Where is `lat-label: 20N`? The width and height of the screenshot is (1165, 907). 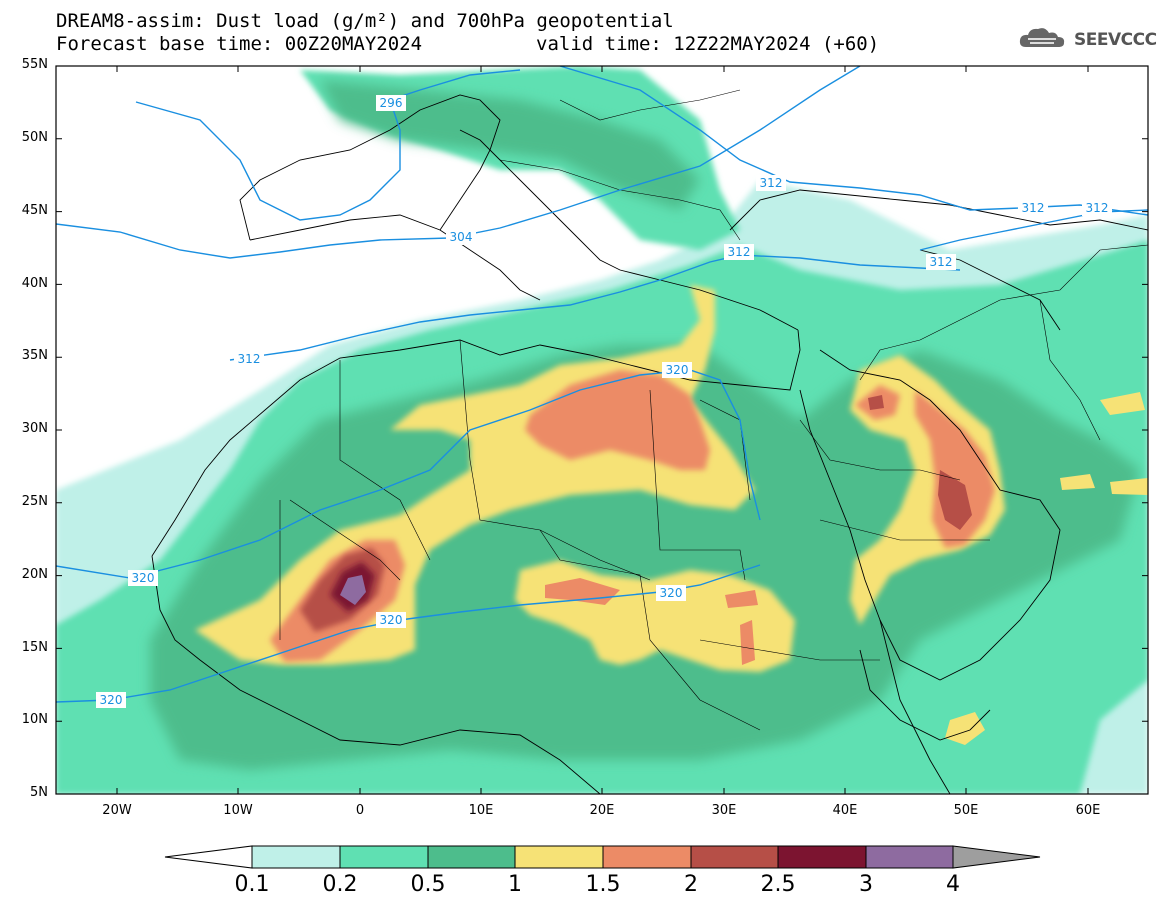
lat-label: 20N is located at coordinates (34, 574).